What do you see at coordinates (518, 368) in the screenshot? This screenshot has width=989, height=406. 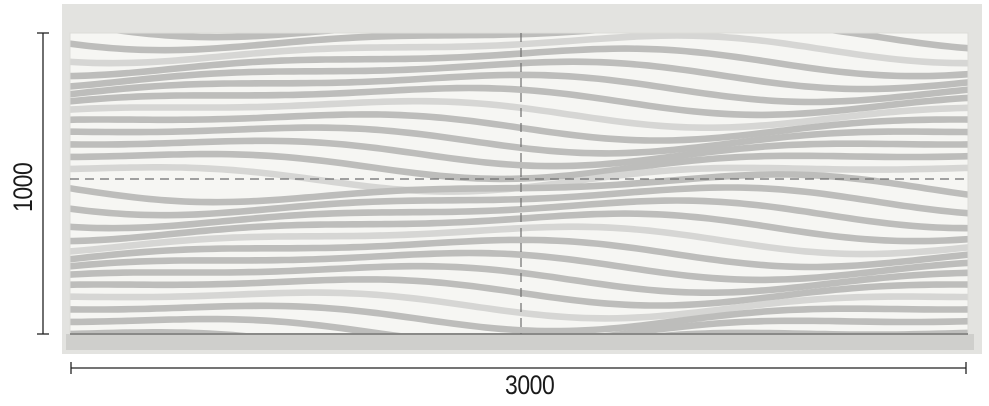 I see `width-dimension` at bounding box center [518, 368].